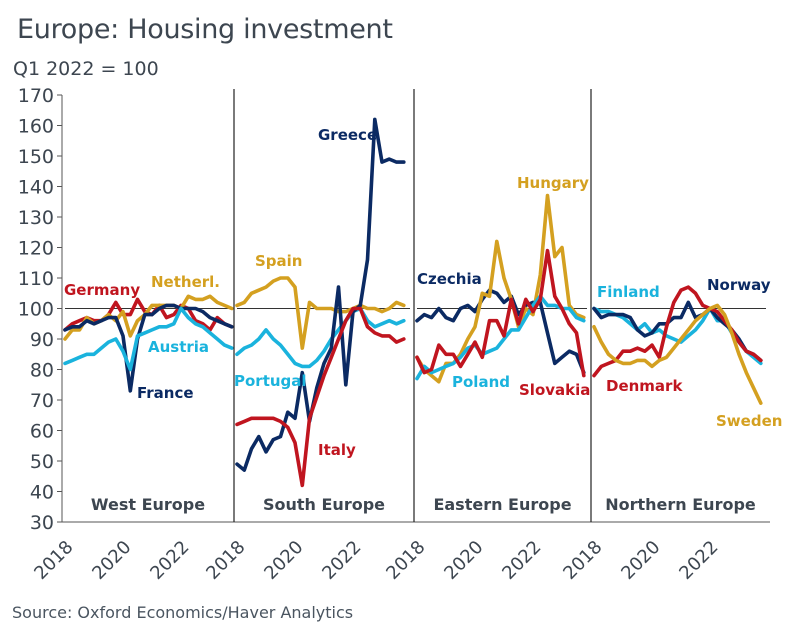  What do you see at coordinates (36, 279) in the screenshot?
I see `y-tick-label: 110` at bounding box center [36, 279].